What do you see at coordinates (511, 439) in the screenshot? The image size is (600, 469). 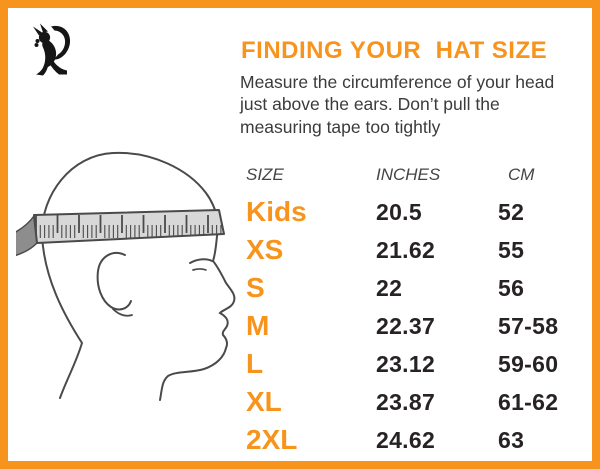 I see `cm-value: 63` at bounding box center [511, 439].